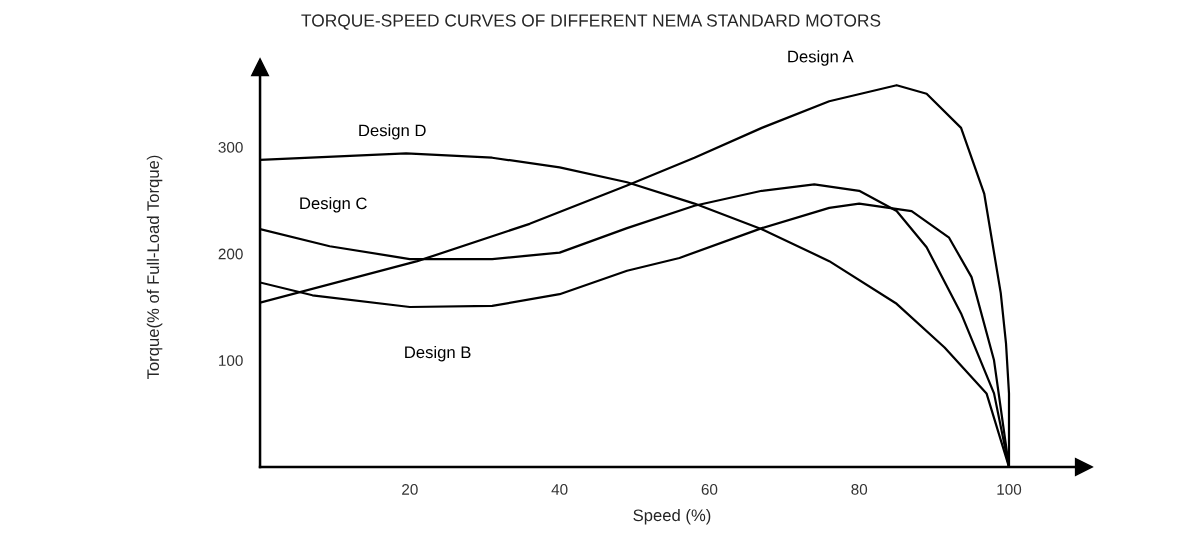  Describe the element at coordinates (230, 147) in the screenshot. I see `y-tick-label: 300` at that location.